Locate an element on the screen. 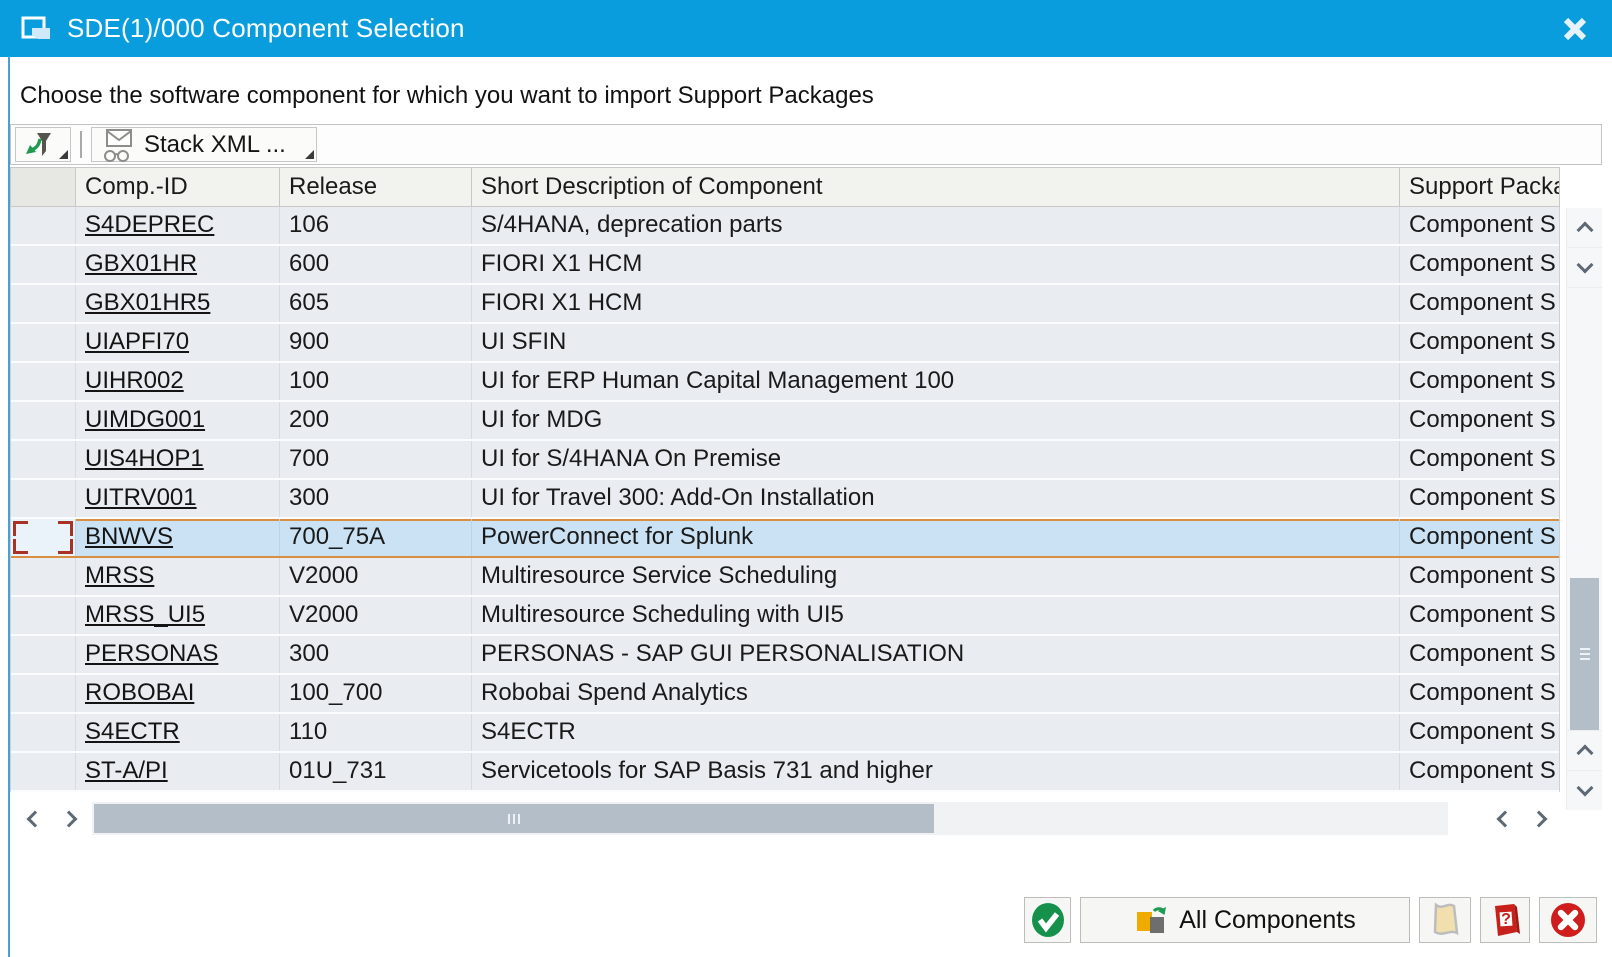  description-cell: UI SFIN is located at coordinates (935, 342).